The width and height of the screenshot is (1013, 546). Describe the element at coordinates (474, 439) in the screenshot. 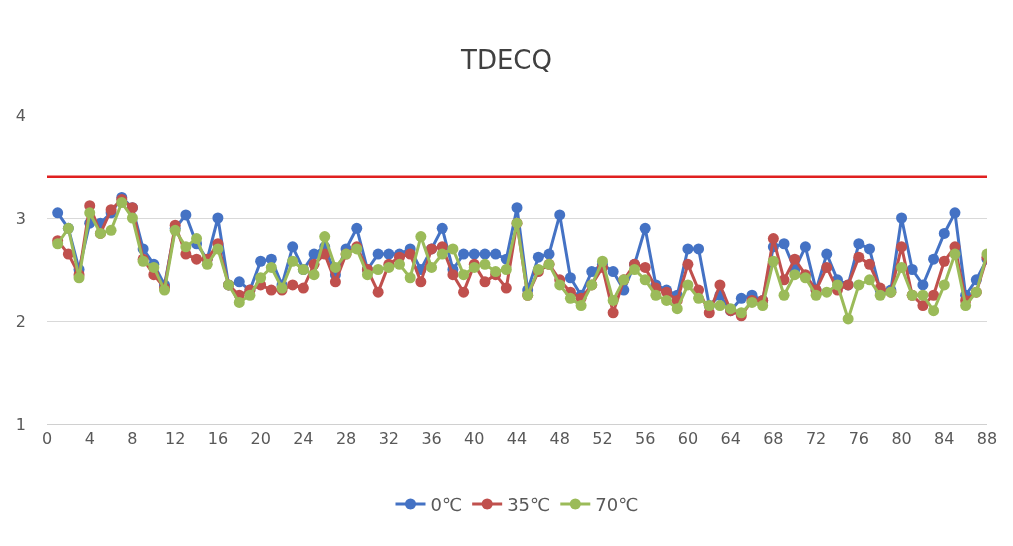

I see `x-tick-label: 40` at that location.